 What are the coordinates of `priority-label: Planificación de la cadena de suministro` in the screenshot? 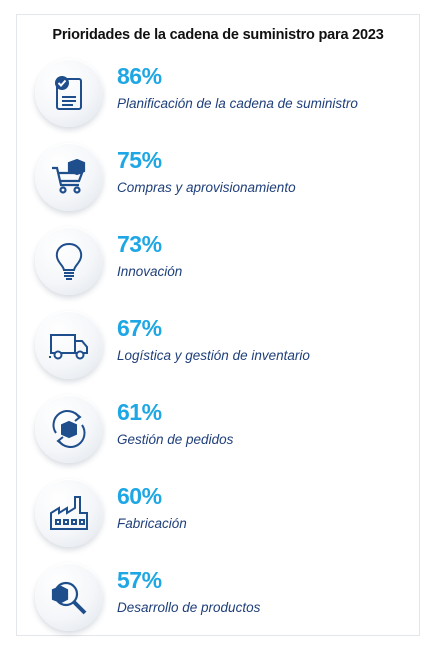 It's located at (237, 103).